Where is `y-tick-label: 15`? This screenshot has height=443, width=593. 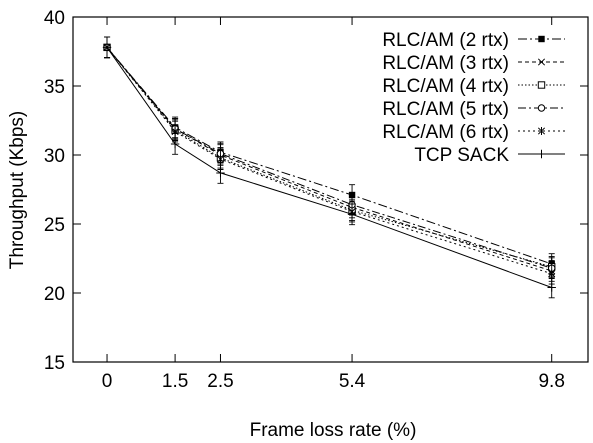 y-tick-label: 15 is located at coordinates (54, 363).